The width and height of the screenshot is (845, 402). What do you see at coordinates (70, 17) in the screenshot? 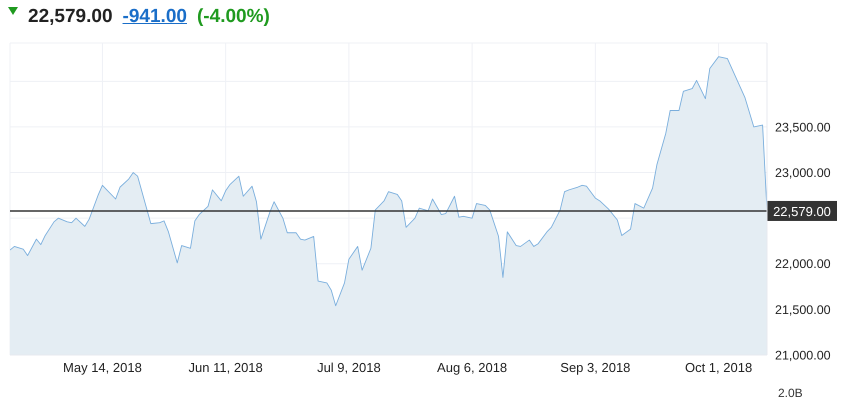
I see `text: 22,579.00` at bounding box center [70, 17].